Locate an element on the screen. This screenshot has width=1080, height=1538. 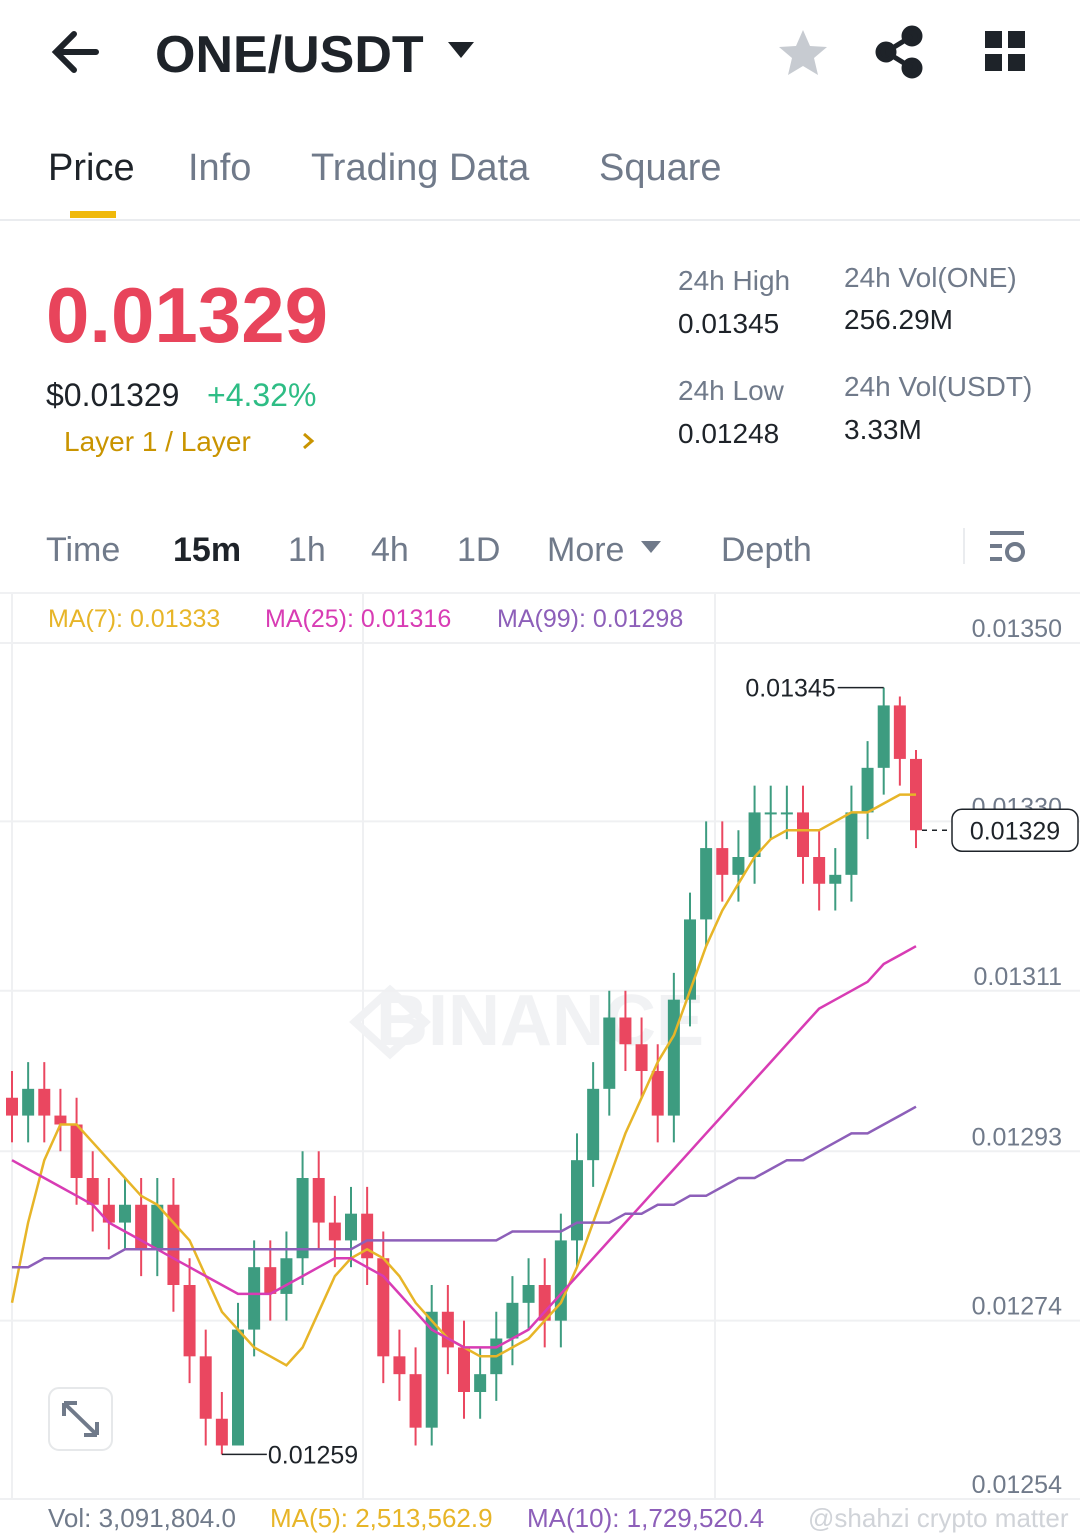
pair-title: ONE/USDT is located at coordinates (289, 55).